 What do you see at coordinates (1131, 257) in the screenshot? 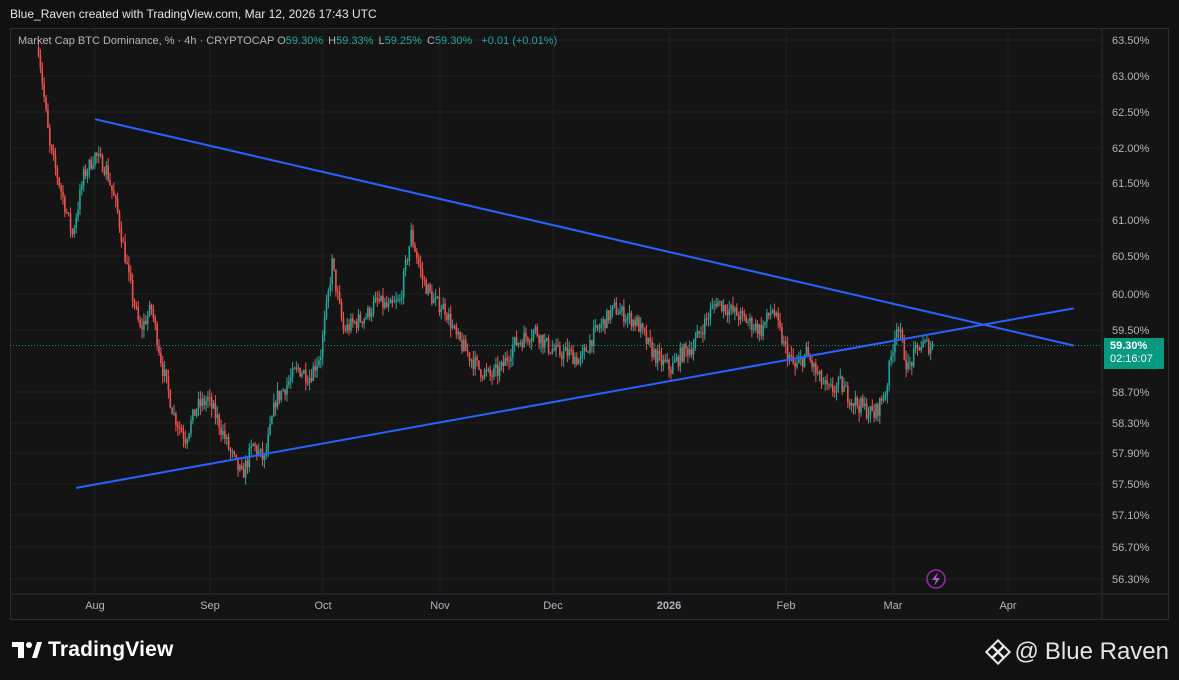
I see `y-tick-label: 60.50%` at bounding box center [1131, 257].